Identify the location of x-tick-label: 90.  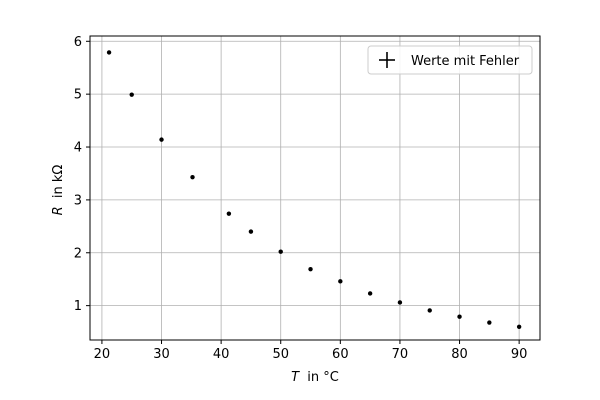
(519, 354).